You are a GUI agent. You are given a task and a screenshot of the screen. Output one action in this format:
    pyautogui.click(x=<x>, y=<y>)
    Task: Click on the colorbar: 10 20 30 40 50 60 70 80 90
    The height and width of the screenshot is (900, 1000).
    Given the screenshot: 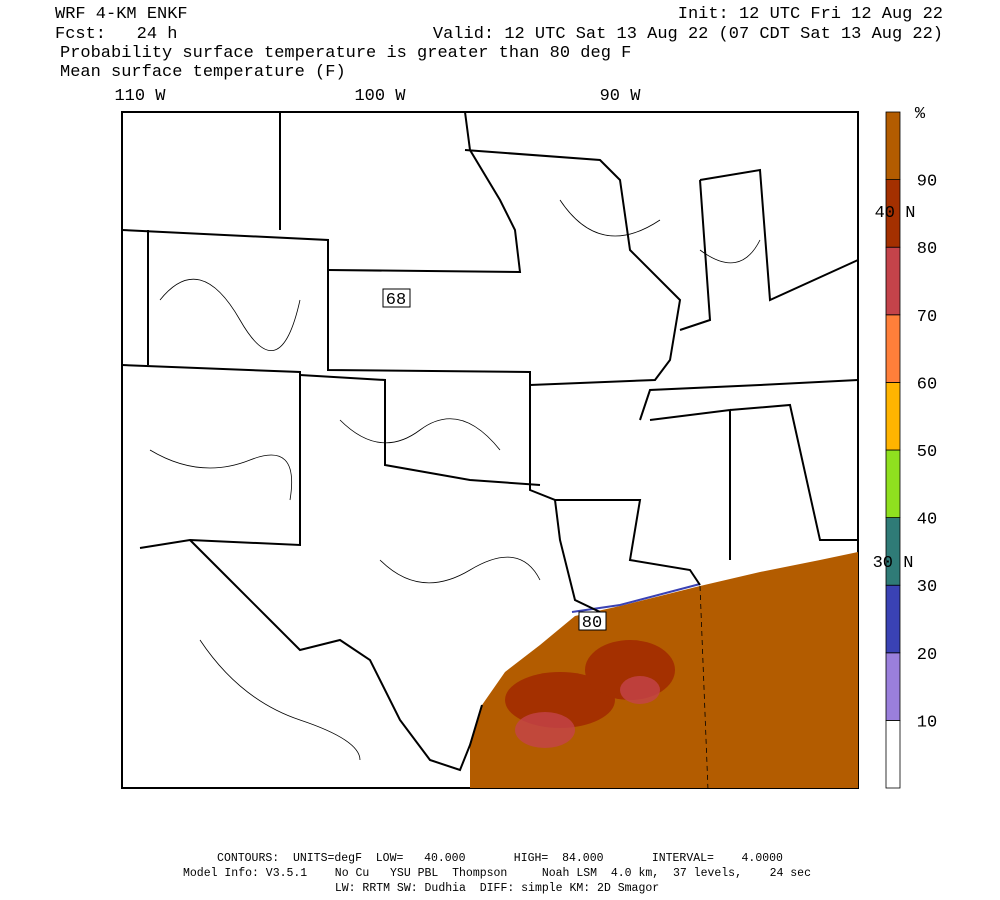 What is the action you would take?
    pyautogui.click(x=911, y=450)
    